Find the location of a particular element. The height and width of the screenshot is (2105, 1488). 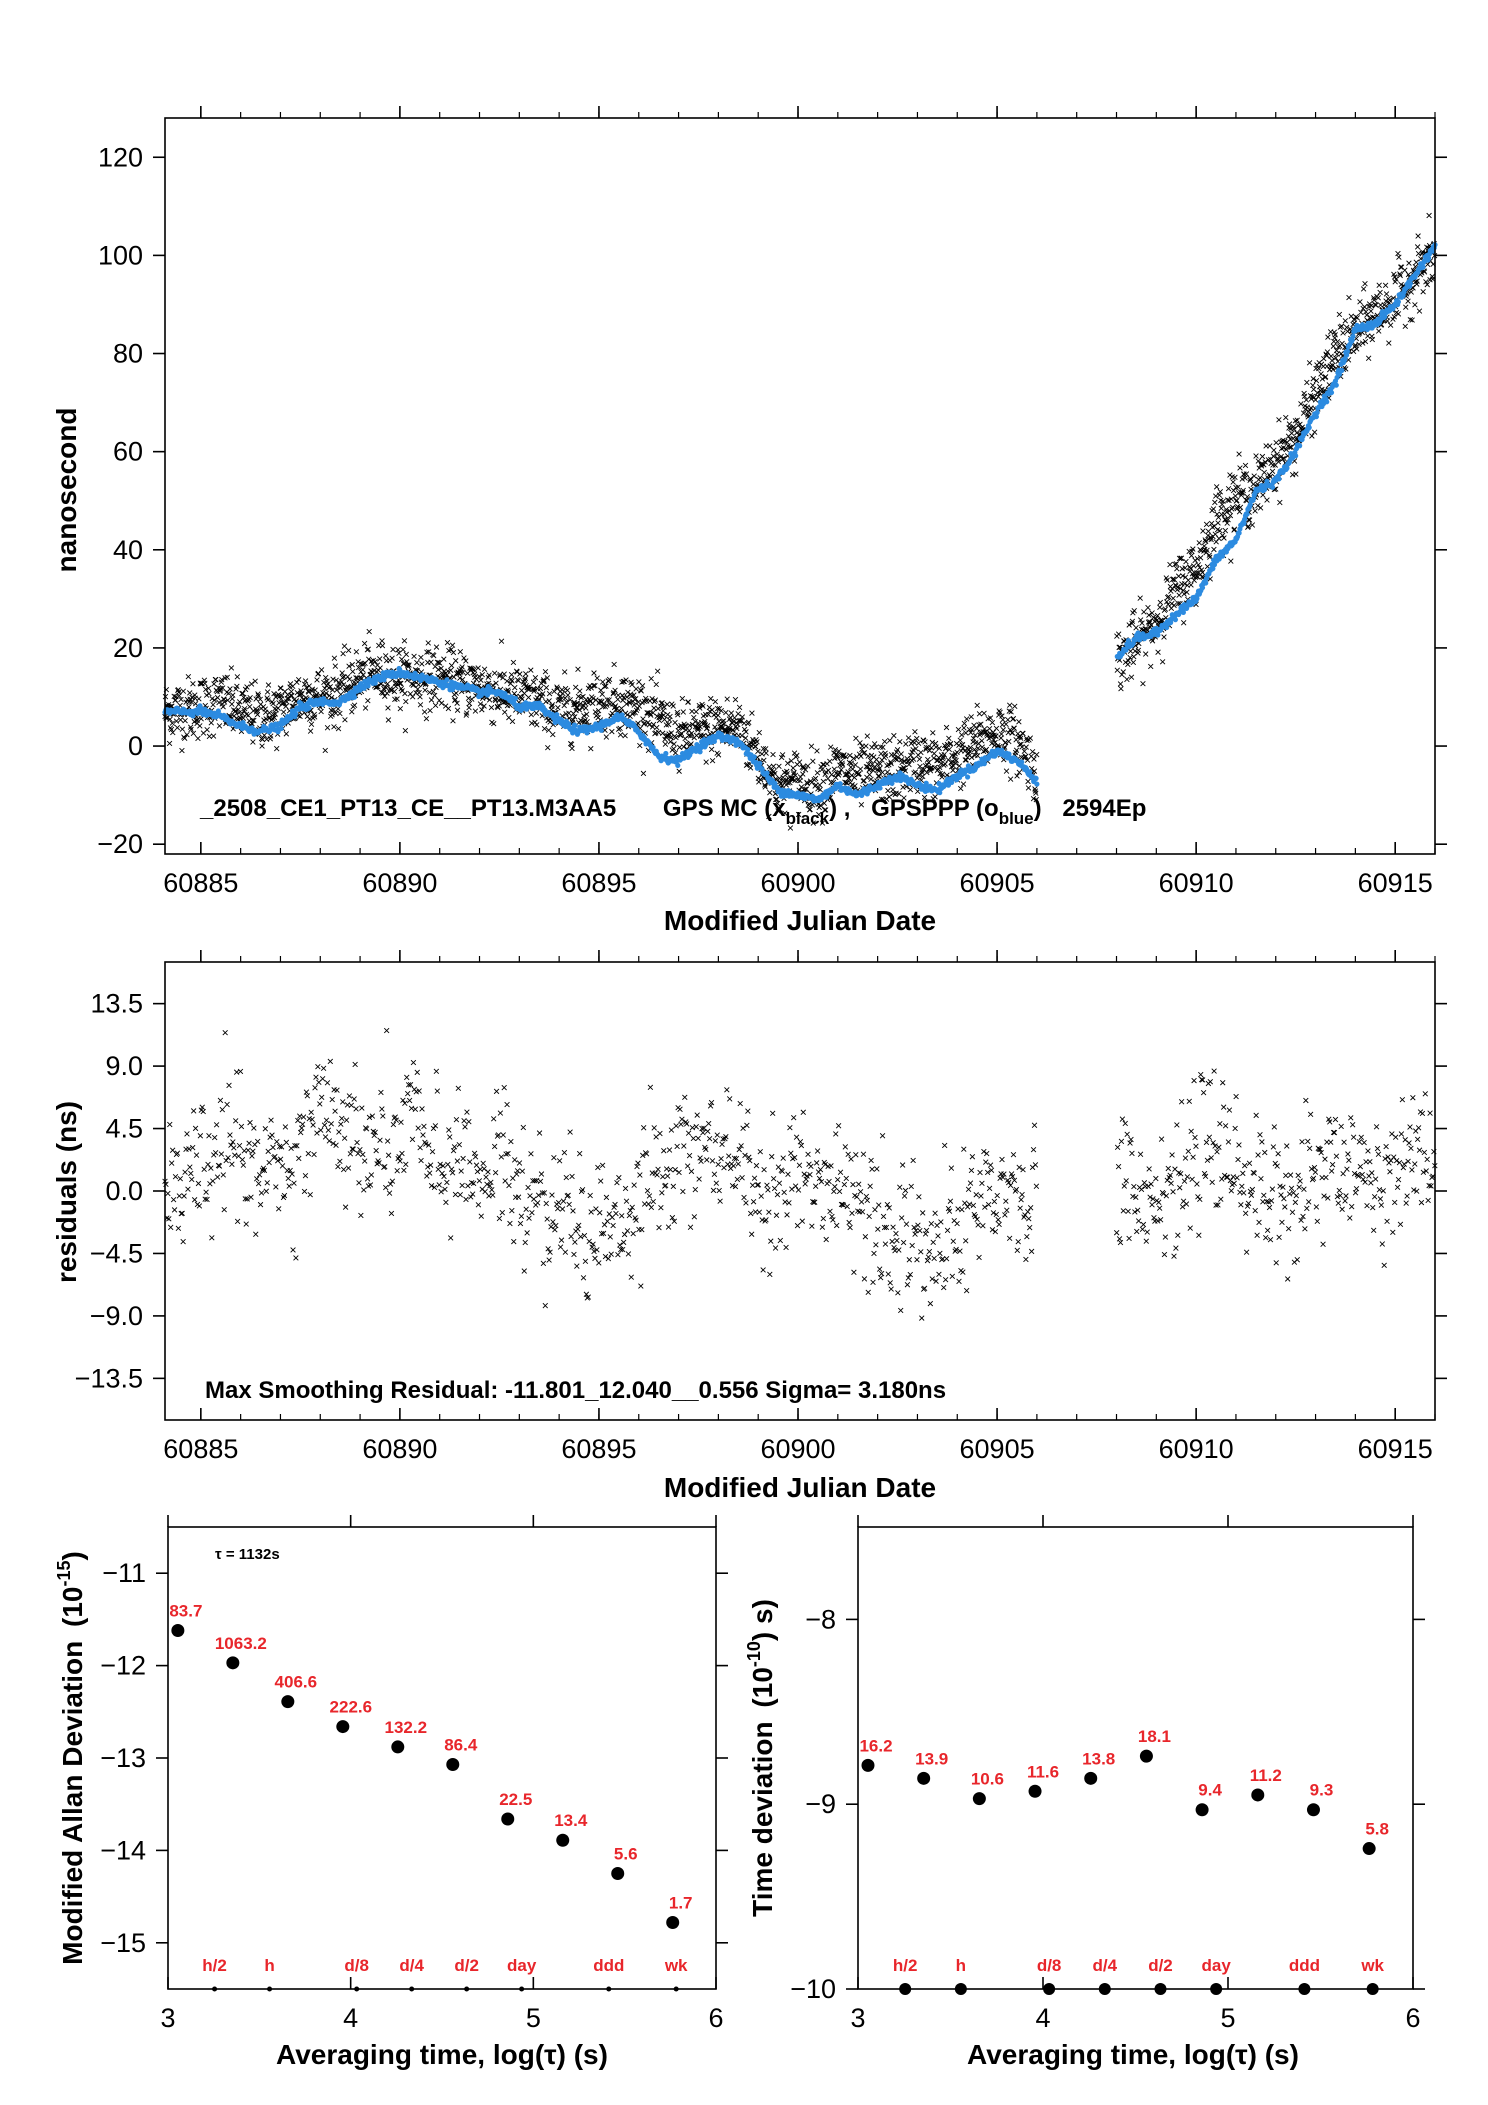

epoch-count-text: 2594Ep is located at coordinates (1104, 808).